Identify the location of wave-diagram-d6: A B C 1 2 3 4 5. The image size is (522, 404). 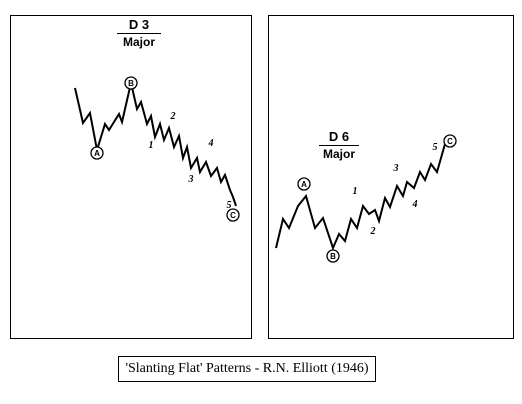
(366, 198).